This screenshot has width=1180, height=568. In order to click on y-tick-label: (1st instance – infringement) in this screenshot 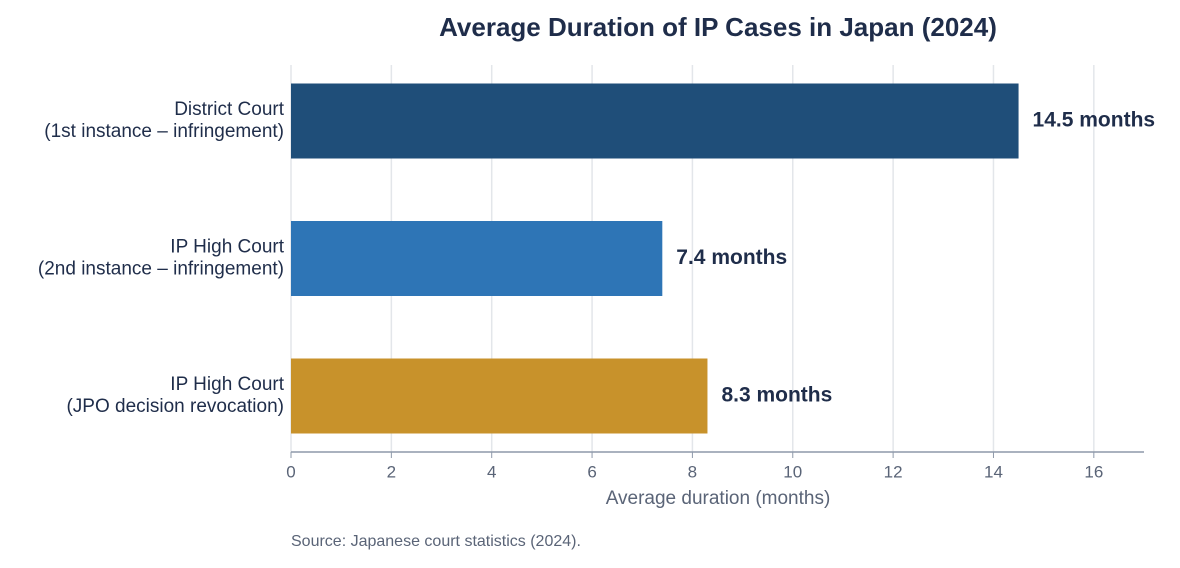, I will do `click(164, 131)`.